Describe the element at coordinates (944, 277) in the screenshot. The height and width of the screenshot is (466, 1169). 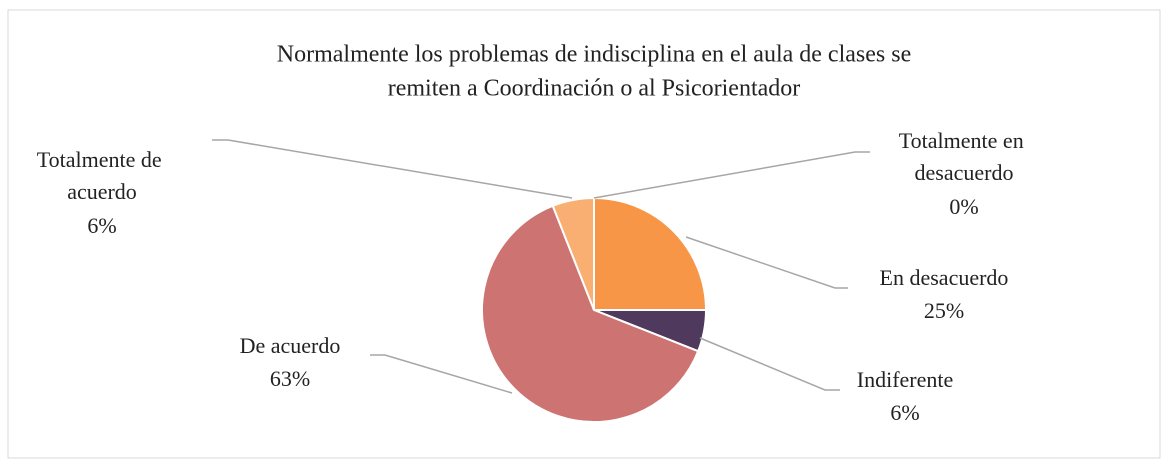
I see `slice-label: En desacuerdo` at that location.